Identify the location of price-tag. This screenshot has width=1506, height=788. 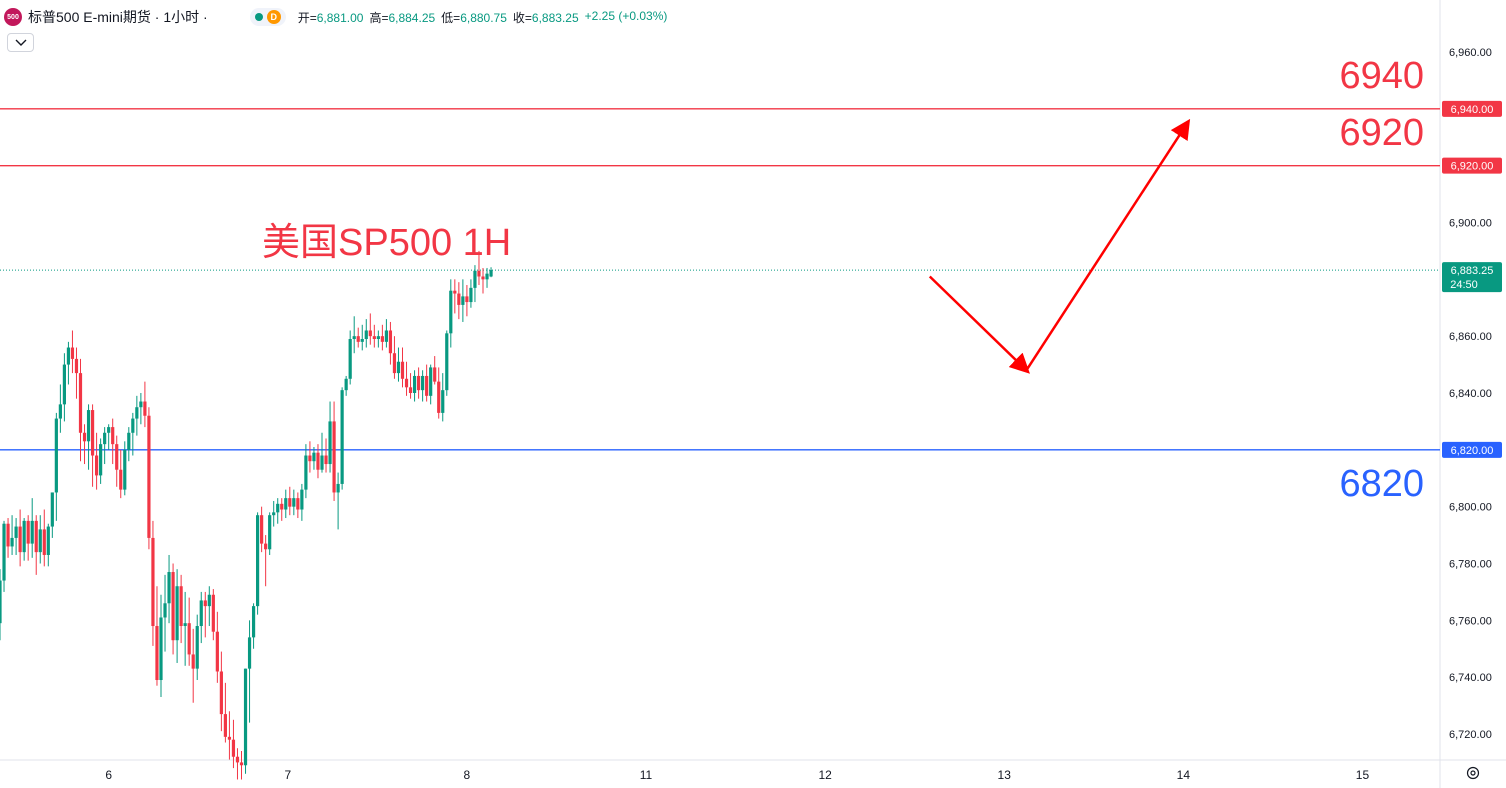
(1472, 449).